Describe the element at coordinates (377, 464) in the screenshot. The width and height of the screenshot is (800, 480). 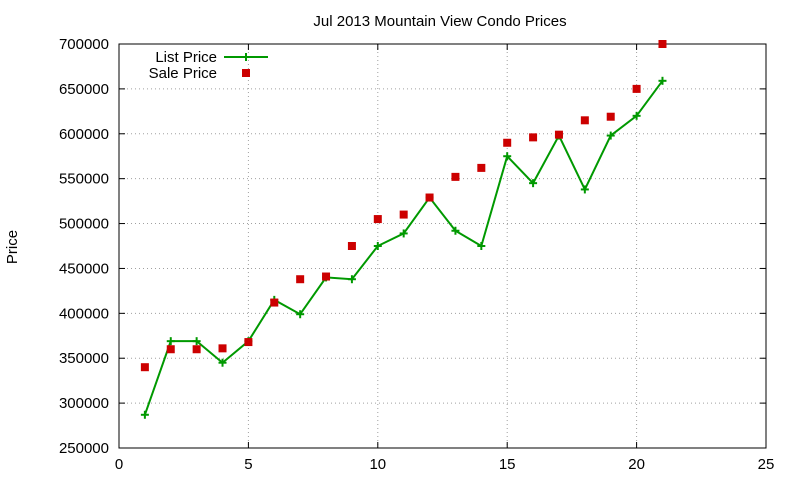
I see `x-tick-label: 10` at that location.